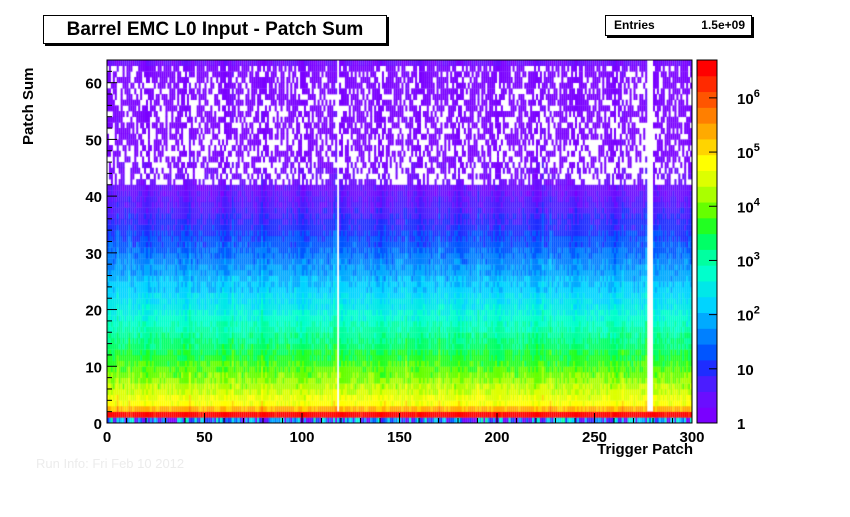 This screenshot has height=517, width=850. Describe the element at coordinates (204, 437) in the screenshot. I see `x-tick-label: 50` at that location.